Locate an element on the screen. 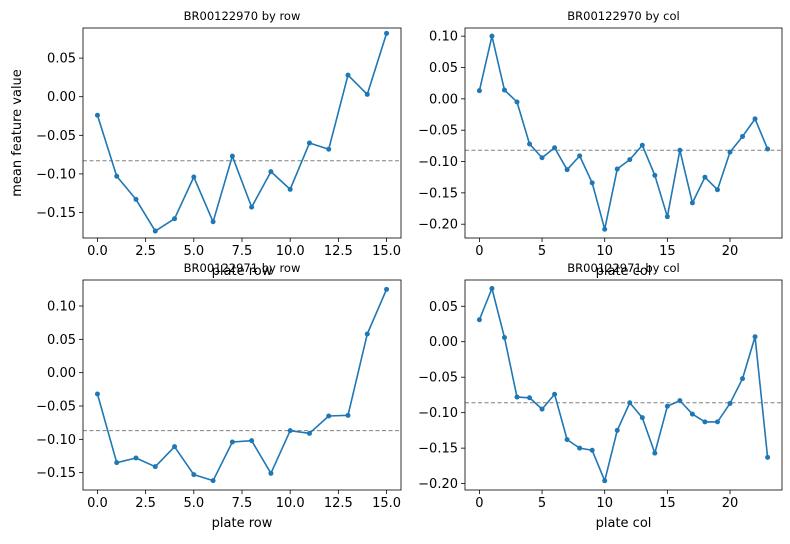  x-tick-label: 15 is located at coordinates (667, 503).